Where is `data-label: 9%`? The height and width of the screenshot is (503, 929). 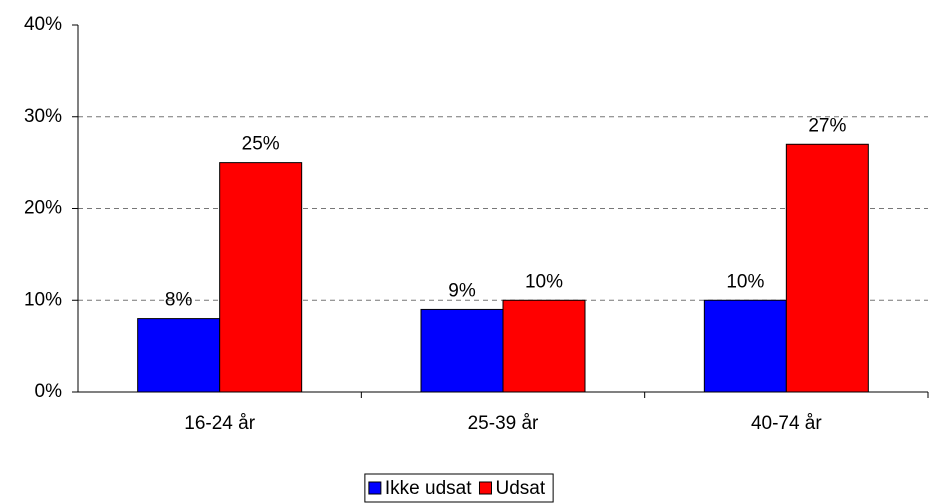 data-label: 9% is located at coordinates (462, 290).